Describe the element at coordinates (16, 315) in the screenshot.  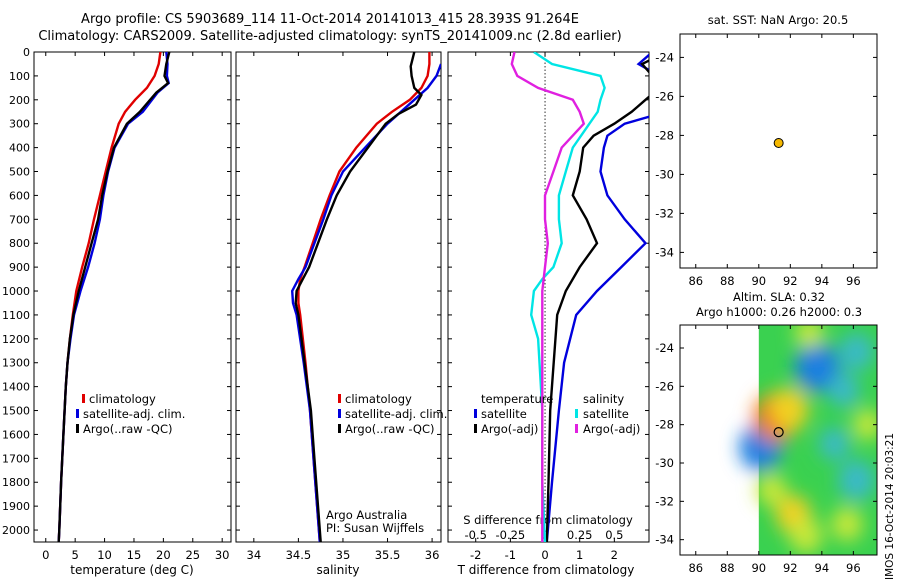
I see `depth-tick-label: 1100` at that location.